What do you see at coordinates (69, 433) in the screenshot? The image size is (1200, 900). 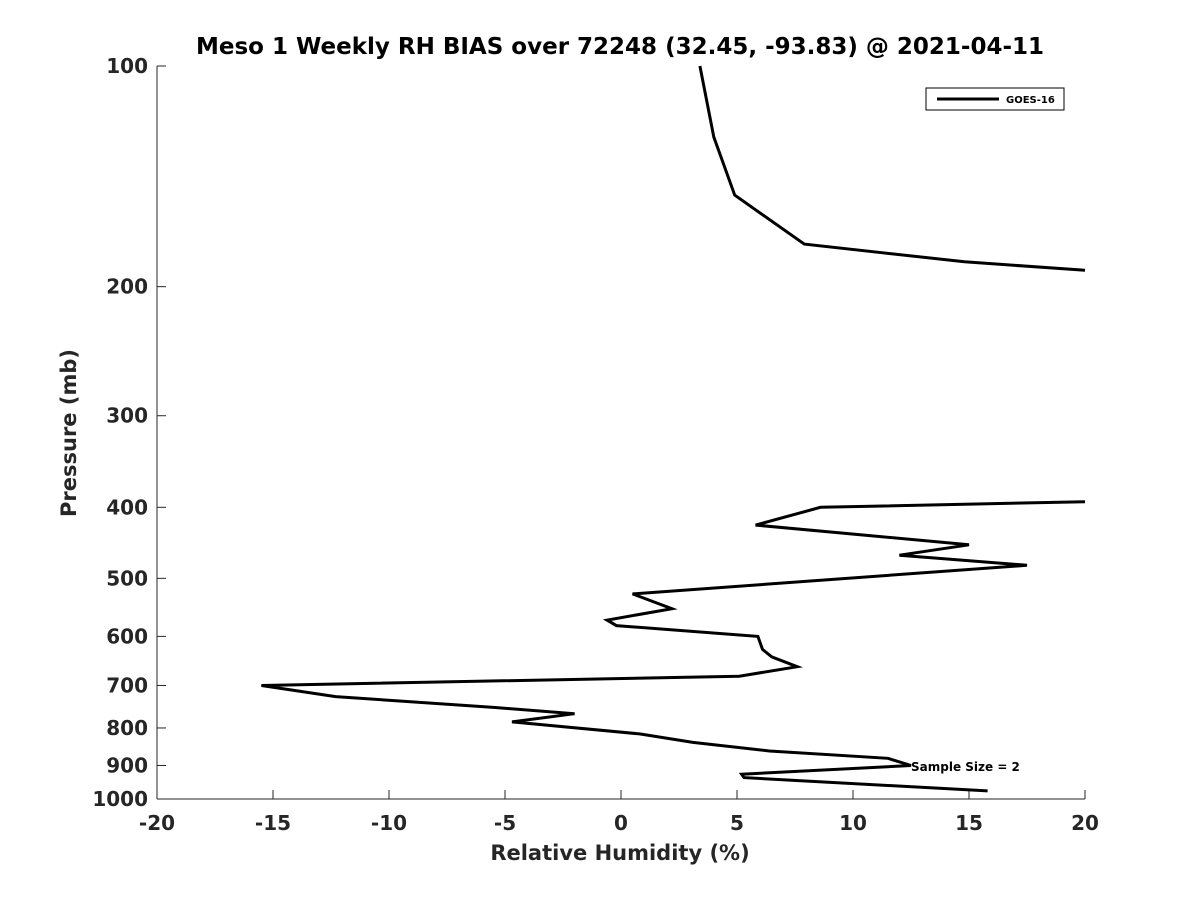 I see `y-axis-label: Pressure (mb)` at bounding box center [69, 433].